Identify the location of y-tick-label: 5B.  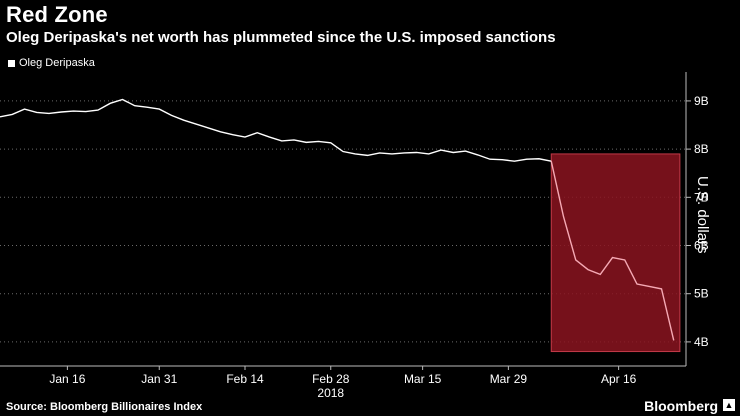
(701, 294).